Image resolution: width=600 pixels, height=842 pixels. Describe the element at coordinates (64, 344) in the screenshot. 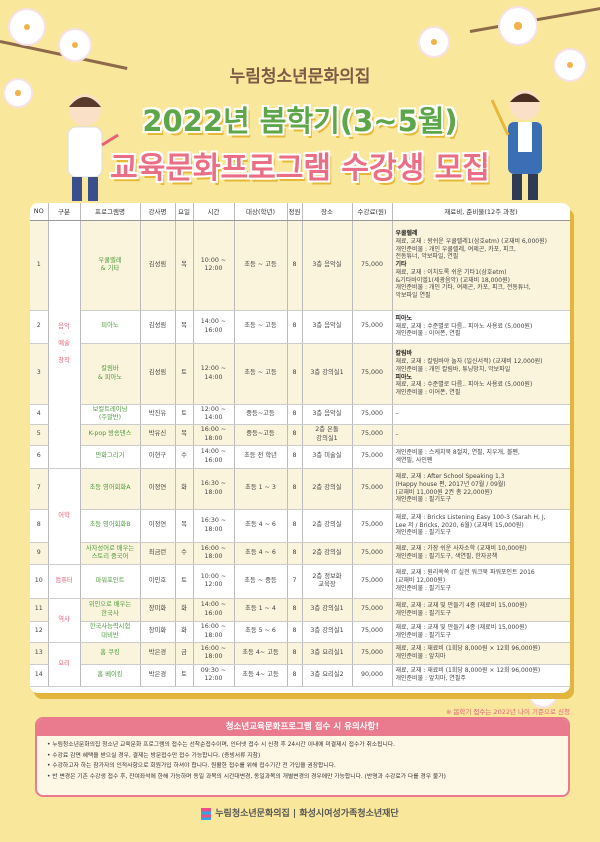

I see `category-cell: 음악 · 예술 · 창작` at that location.